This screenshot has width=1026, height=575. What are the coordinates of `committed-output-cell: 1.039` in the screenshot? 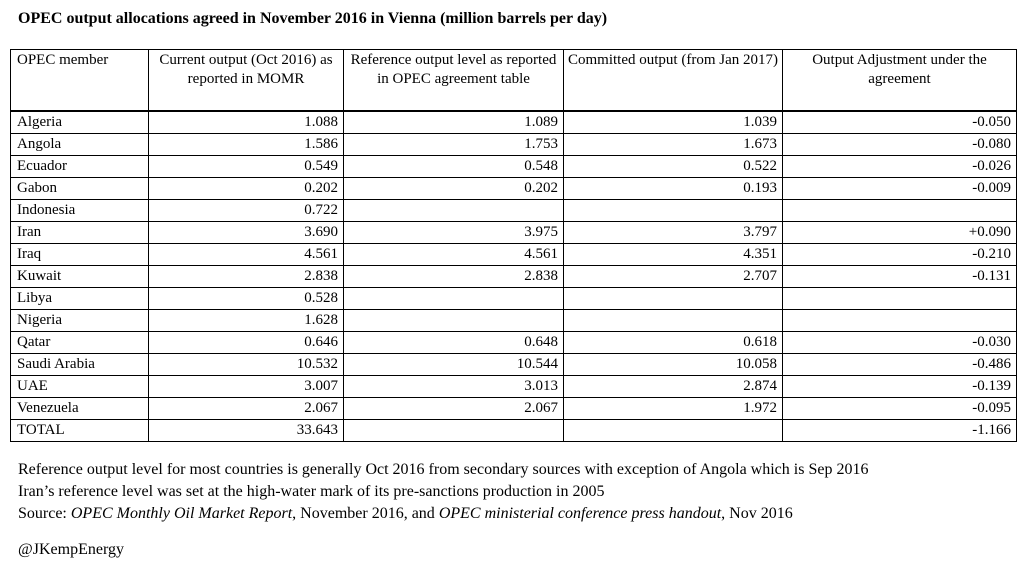 It's located at (673, 122).